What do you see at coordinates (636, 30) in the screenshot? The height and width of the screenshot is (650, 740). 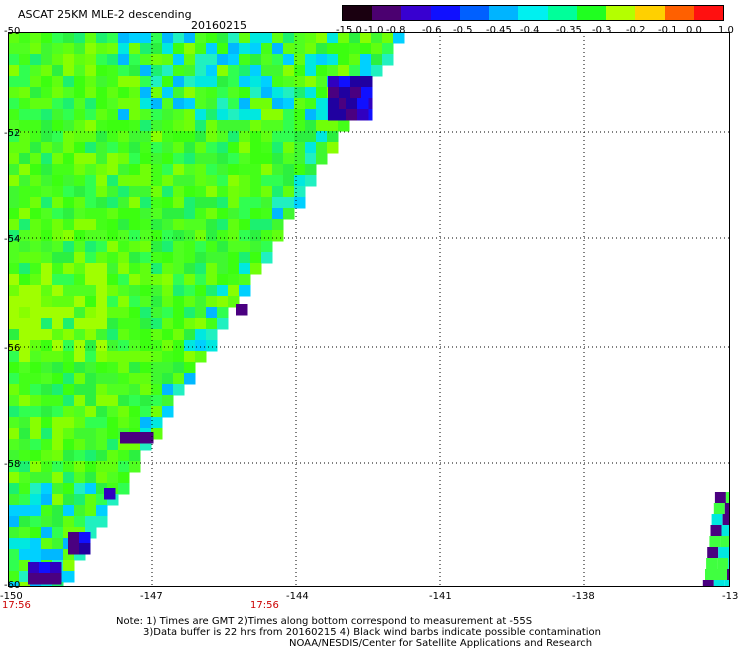 I see `colorbar-label: -0.2` at bounding box center [636, 30].